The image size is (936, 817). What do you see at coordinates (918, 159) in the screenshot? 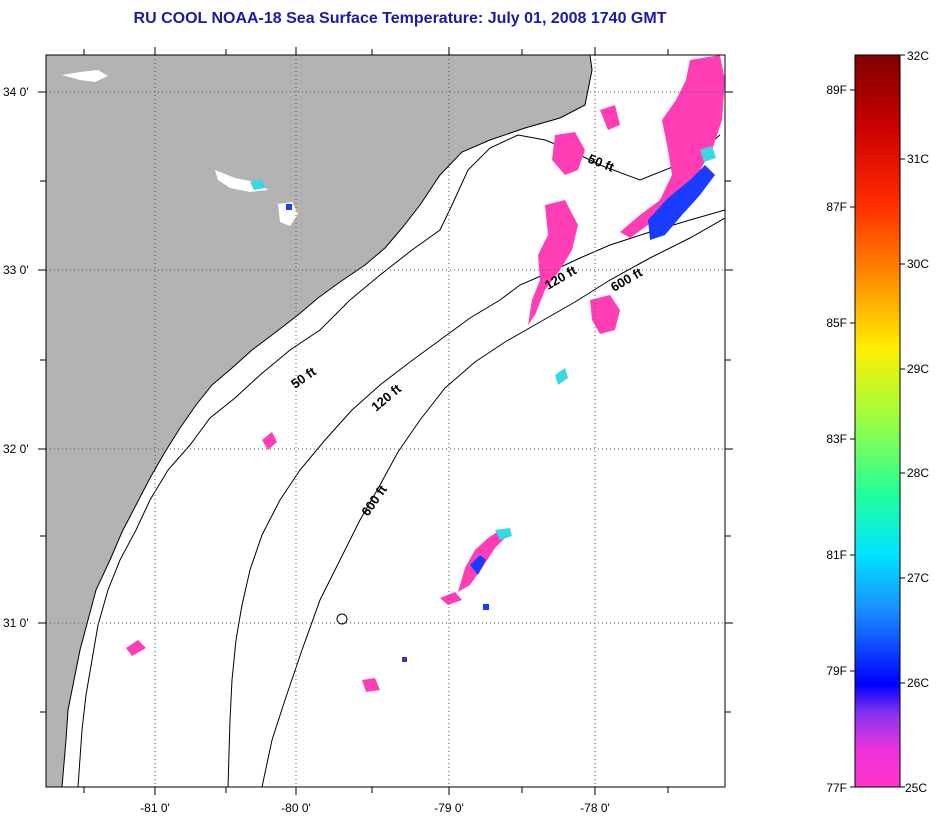
I see `legend-celsius-label: 31C` at bounding box center [918, 159].